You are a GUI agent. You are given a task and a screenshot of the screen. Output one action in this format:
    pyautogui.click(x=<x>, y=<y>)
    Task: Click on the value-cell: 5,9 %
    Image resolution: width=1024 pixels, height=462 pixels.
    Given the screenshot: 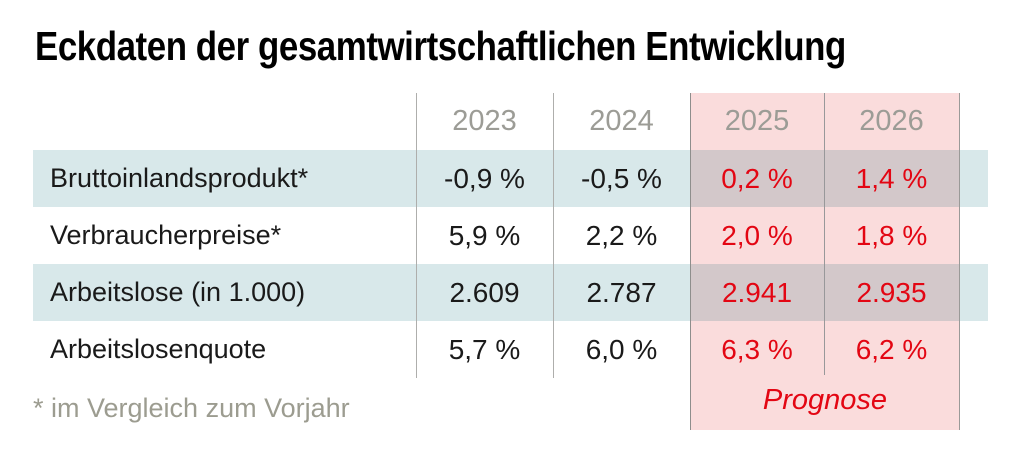 What is the action you would take?
    pyautogui.click(x=484, y=235)
    